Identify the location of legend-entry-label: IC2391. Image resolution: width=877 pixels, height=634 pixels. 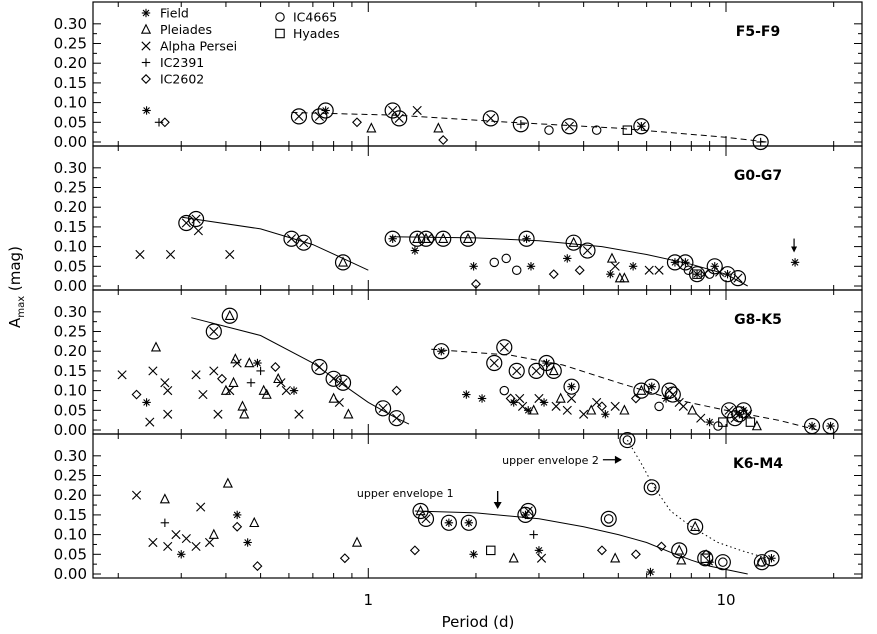
(182, 62).